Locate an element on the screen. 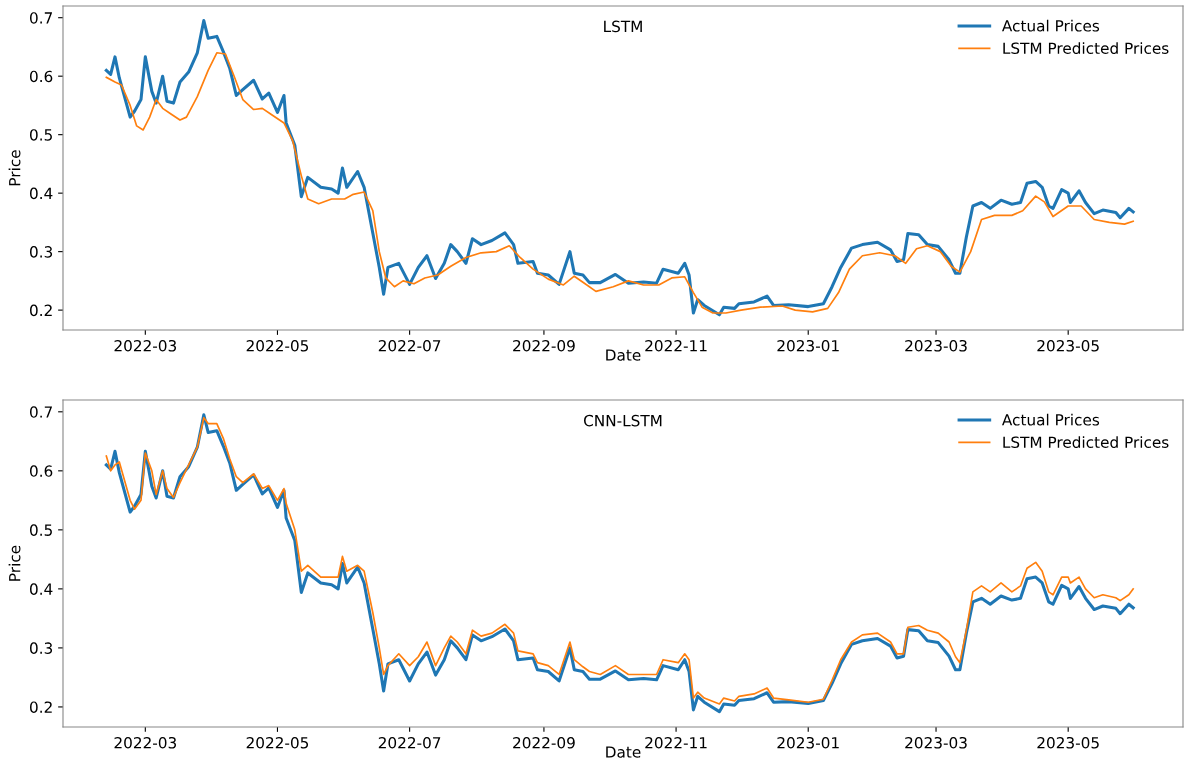 This screenshot has width=1185, height=764. text: CNN-LSTM is located at coordinates (622, 420).